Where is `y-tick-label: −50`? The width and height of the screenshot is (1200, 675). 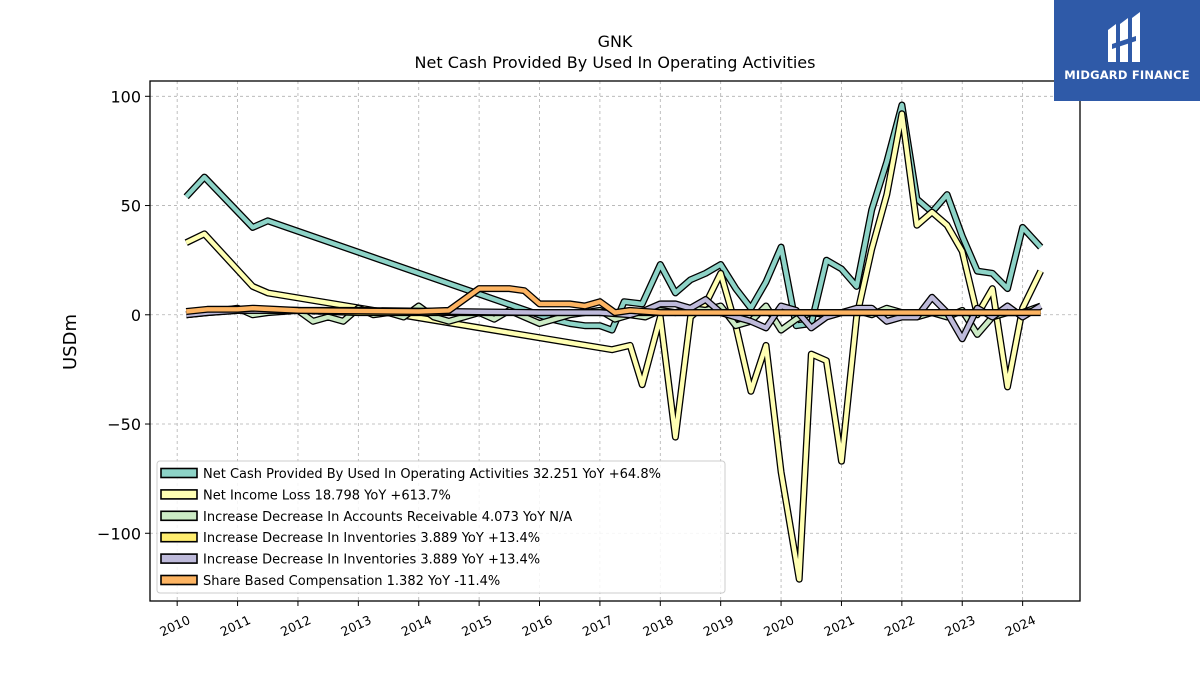 y-tick-label: −50 is located at coordinates (124, 424).